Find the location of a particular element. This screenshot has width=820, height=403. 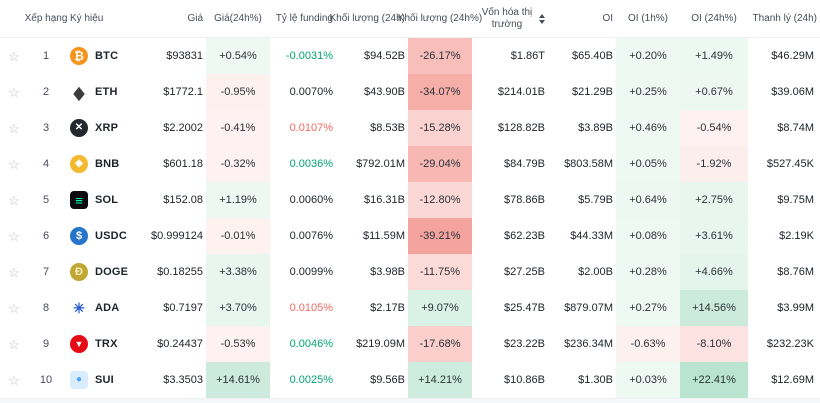

sort-icon is located at coordinates (542, 18).